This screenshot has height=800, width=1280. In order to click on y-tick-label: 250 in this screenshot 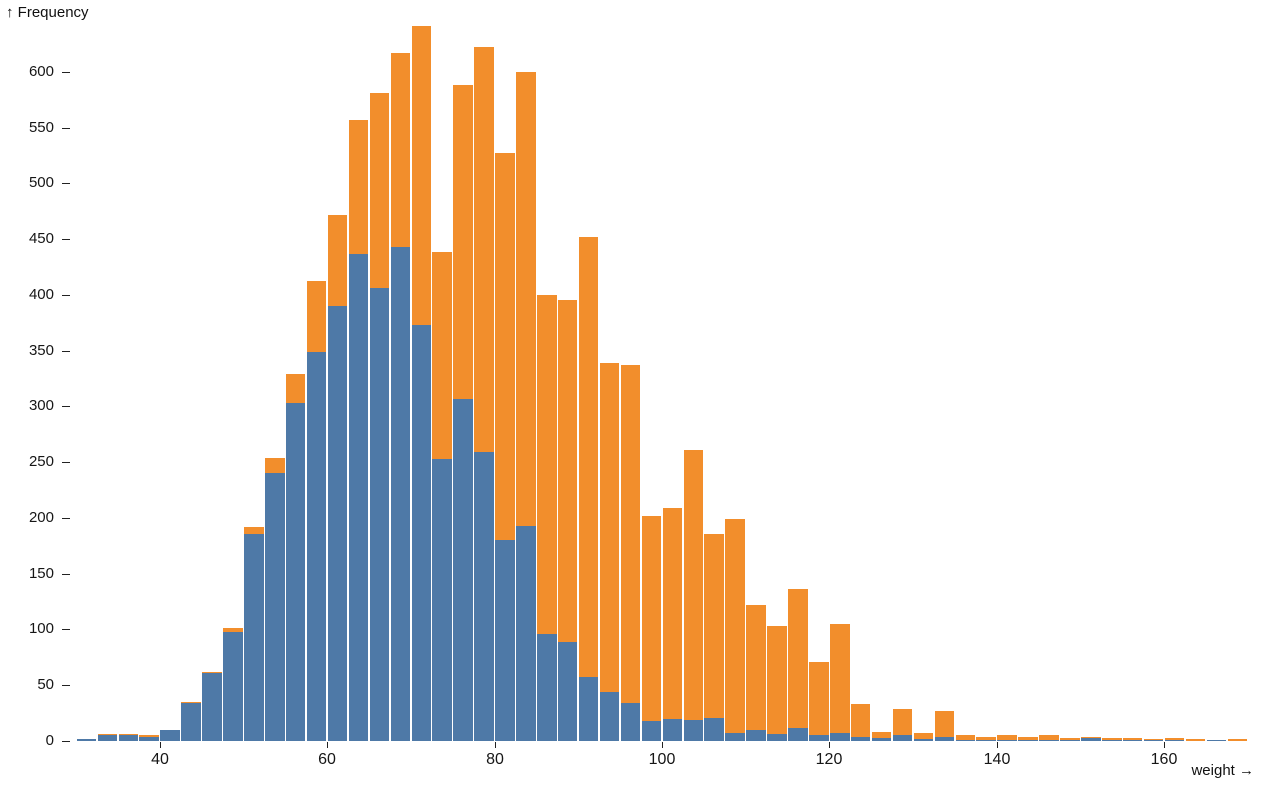, I will do `click(41, 461)`.